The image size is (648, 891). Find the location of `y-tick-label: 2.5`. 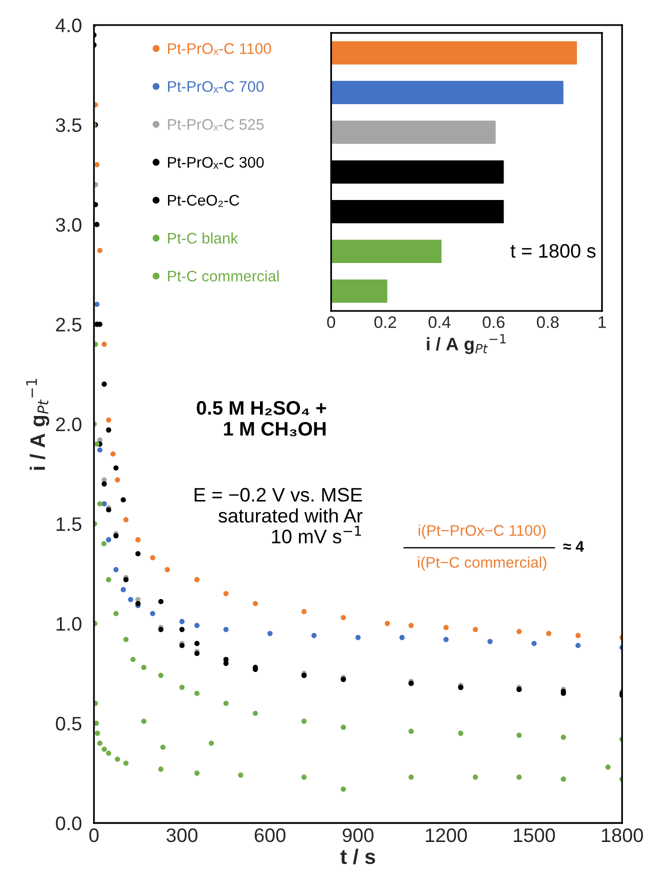

y-tick-label: 2.5 is located at coordinates (69, 325).